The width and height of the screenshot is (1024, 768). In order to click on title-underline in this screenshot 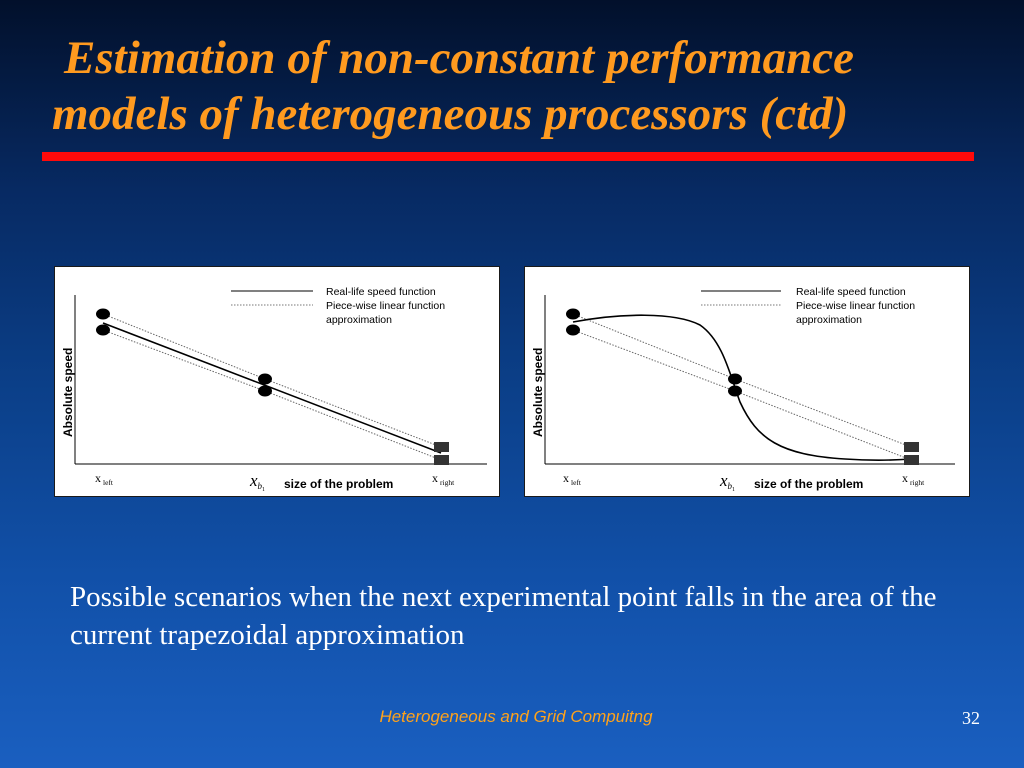, I will do `click(508, 156)`.